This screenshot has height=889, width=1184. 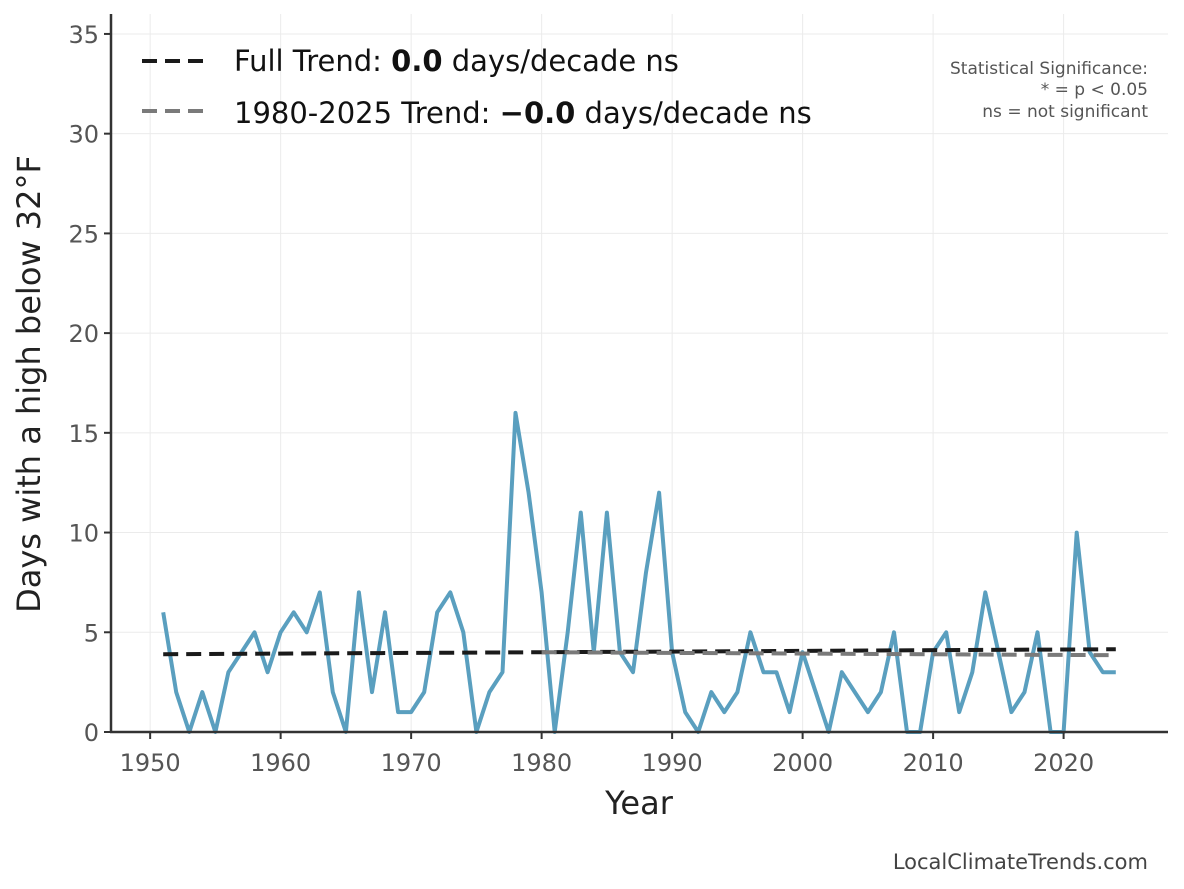 I want to click on x-tick-label: 2000, so click(x=802, y=763).